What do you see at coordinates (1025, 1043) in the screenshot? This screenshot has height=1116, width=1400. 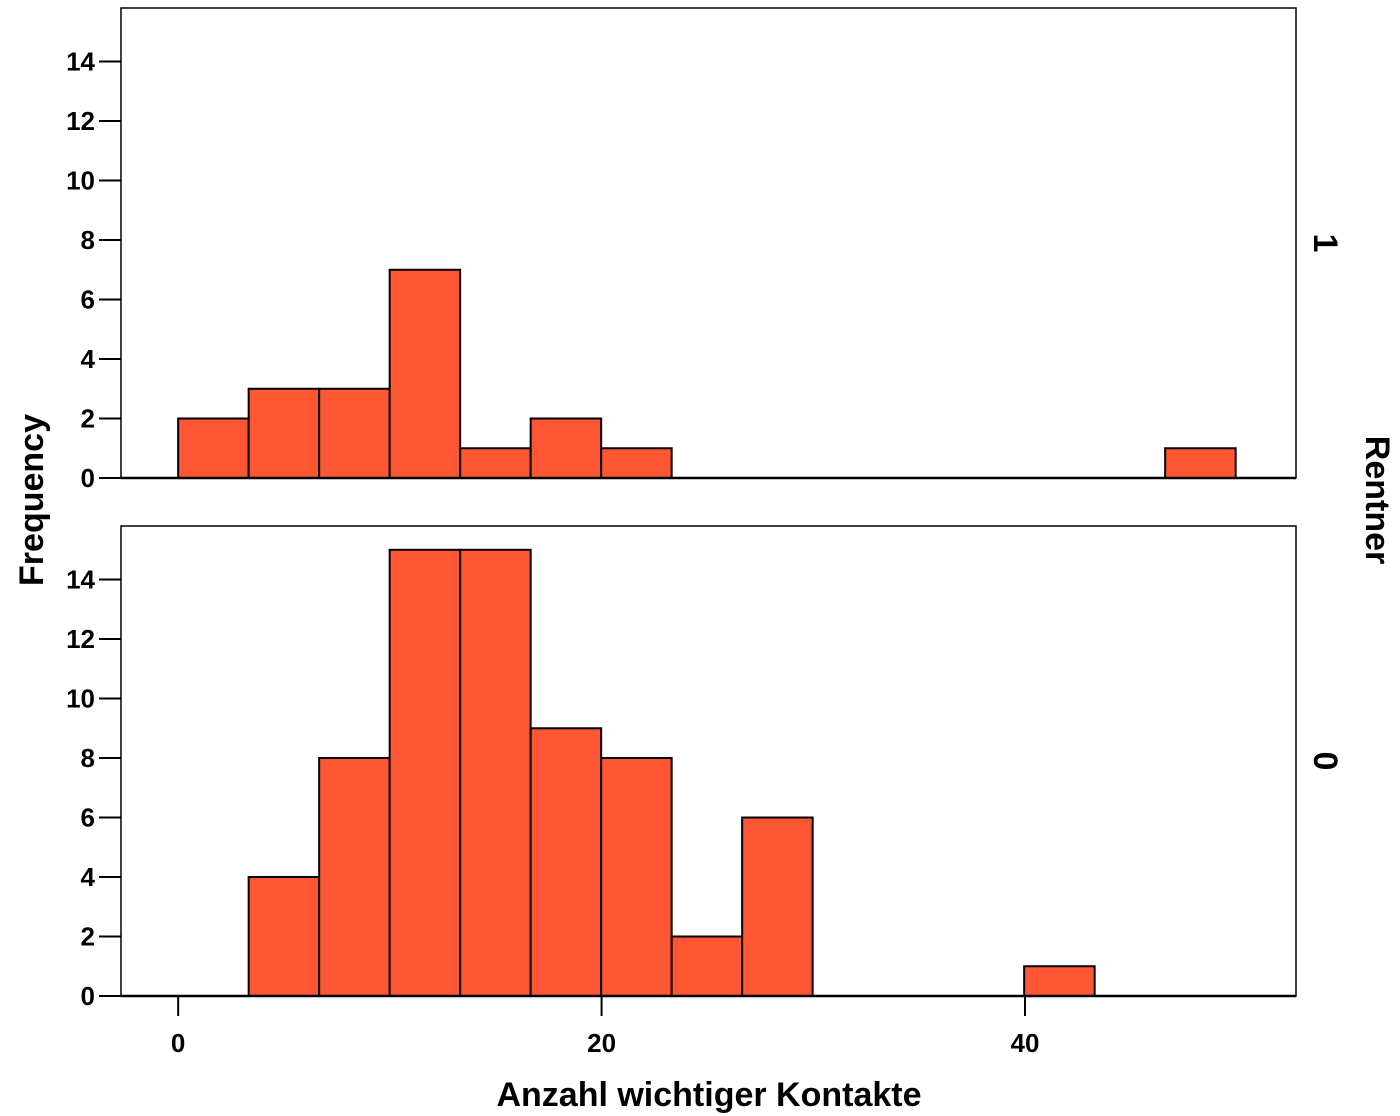 I see `x-tick-label: 40` at bounding box center [1025, 1043].